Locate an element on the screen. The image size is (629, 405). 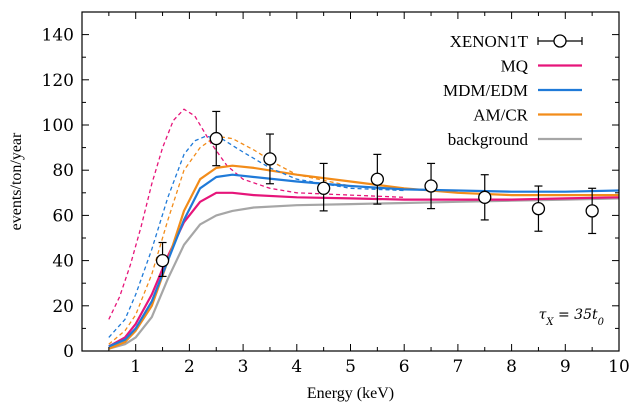
x-tick-label: 4 is located at coordinates (296, 367).